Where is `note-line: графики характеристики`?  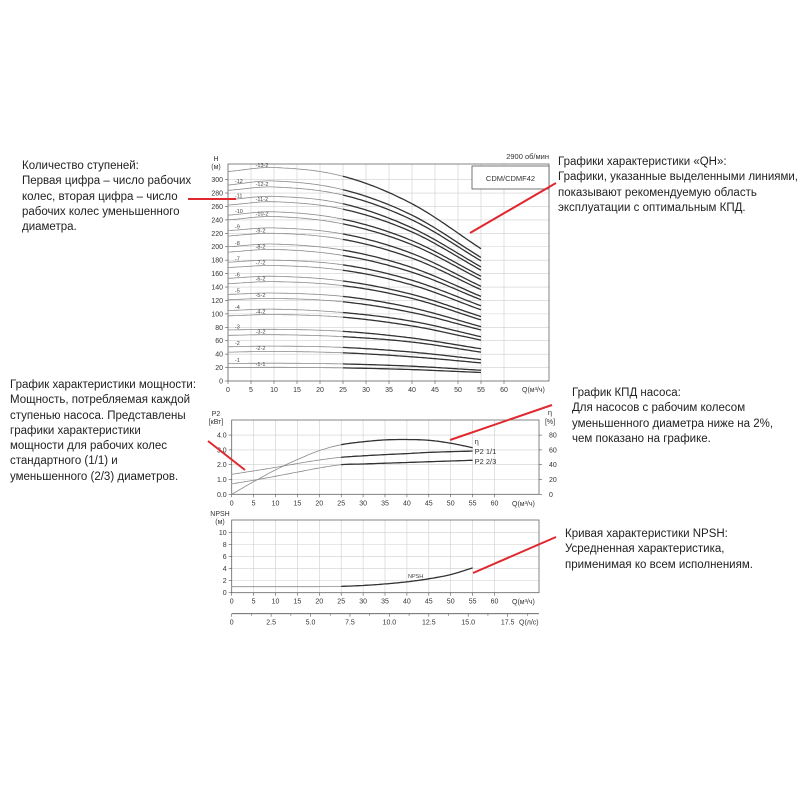
note-line: графики характеристики is located at coordinates (75, 430).